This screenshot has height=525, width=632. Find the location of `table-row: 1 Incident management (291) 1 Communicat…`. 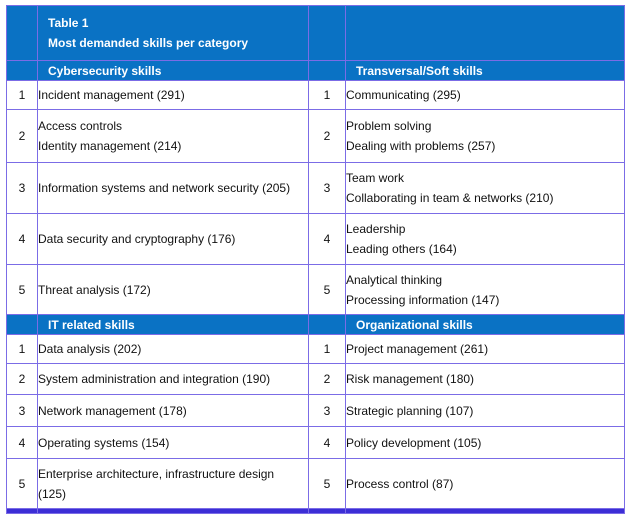

table-row: 1 Incident management (291) 1 Communicat… is located at coordinates (315, 95).